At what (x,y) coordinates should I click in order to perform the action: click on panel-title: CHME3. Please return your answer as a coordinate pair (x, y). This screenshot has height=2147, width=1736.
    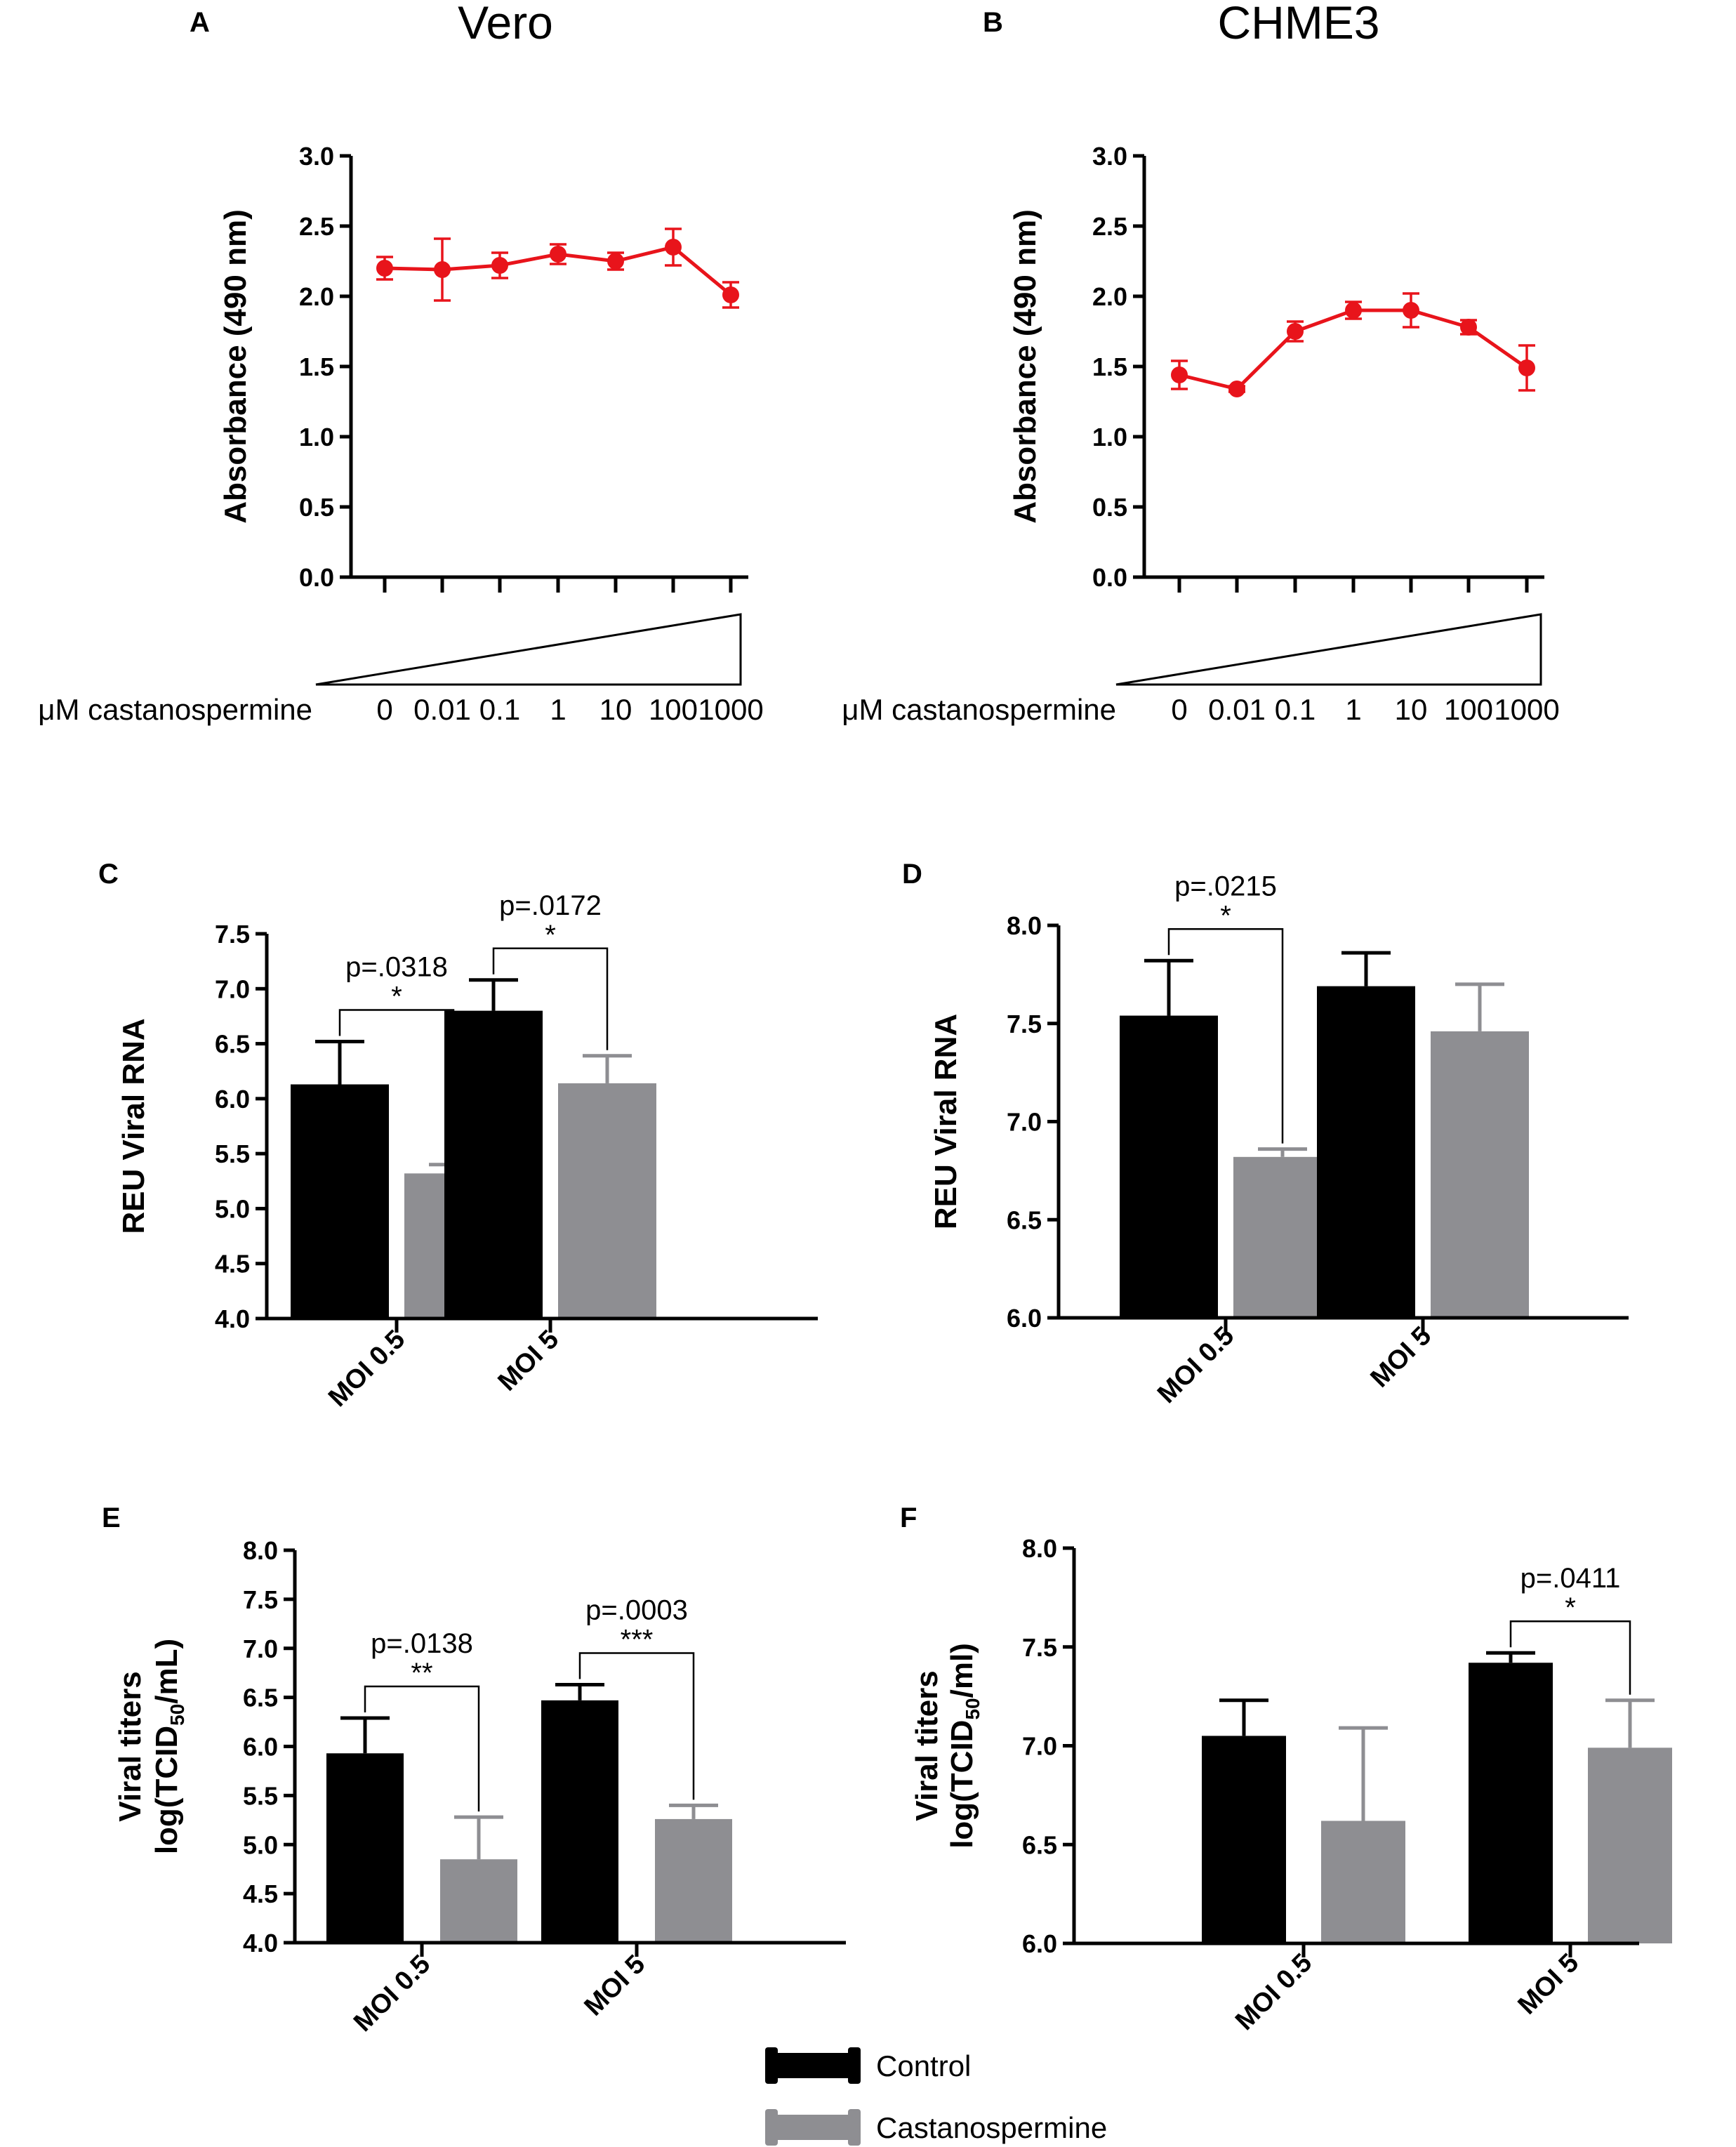
    Looking at the image, I should click on (1298, 24).